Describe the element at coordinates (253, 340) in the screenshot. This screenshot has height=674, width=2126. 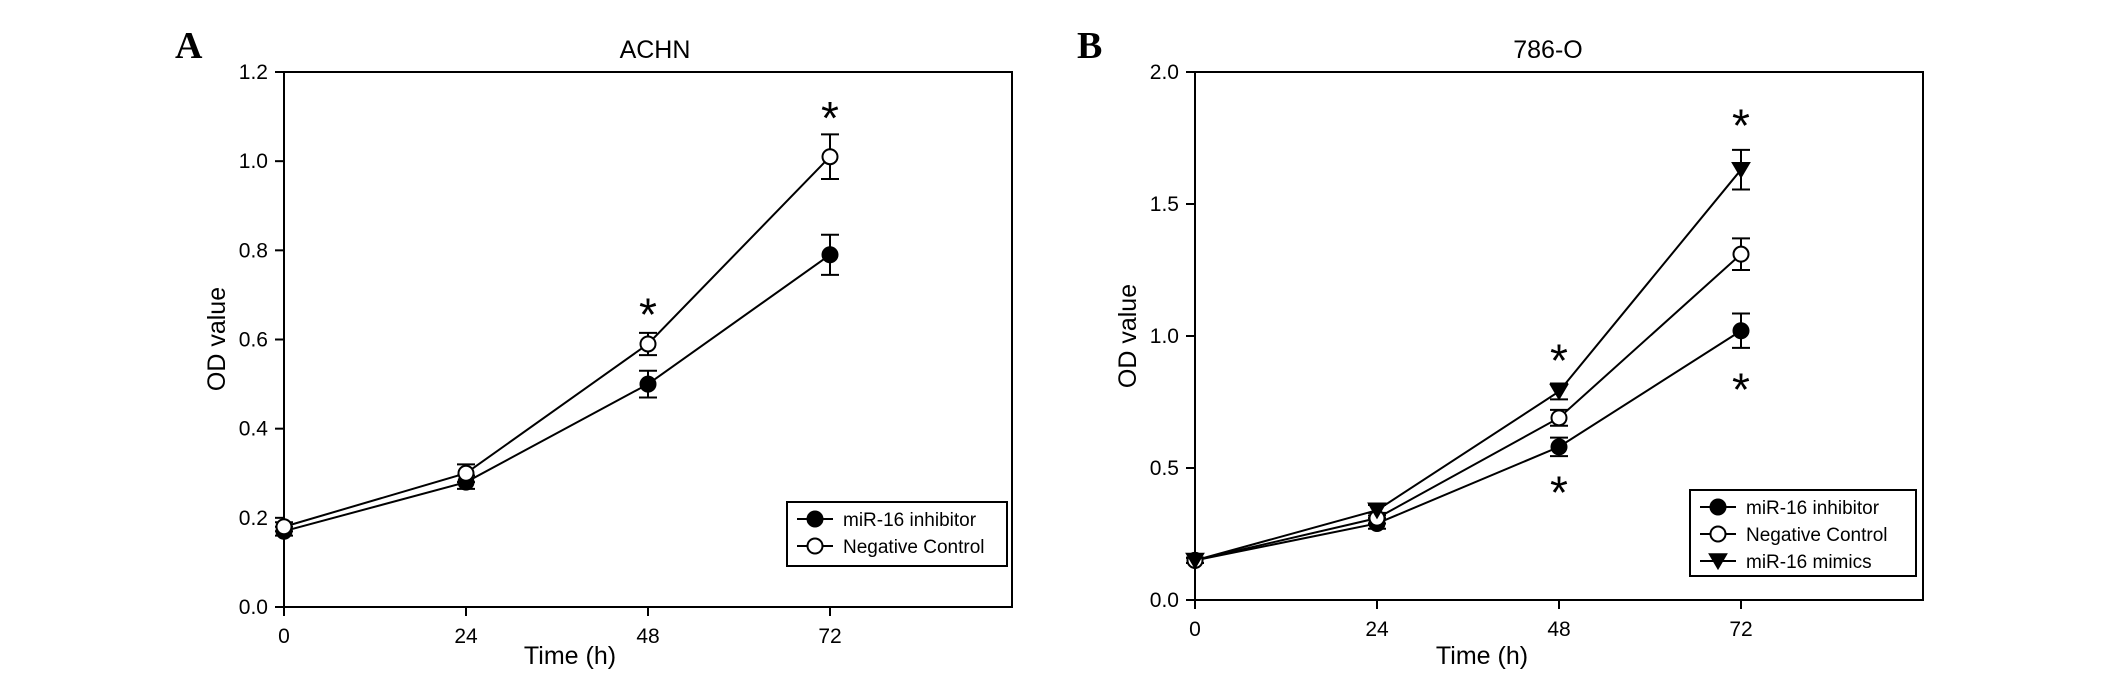
I see `panel-a-y-tick-label: 0.6` at that location.